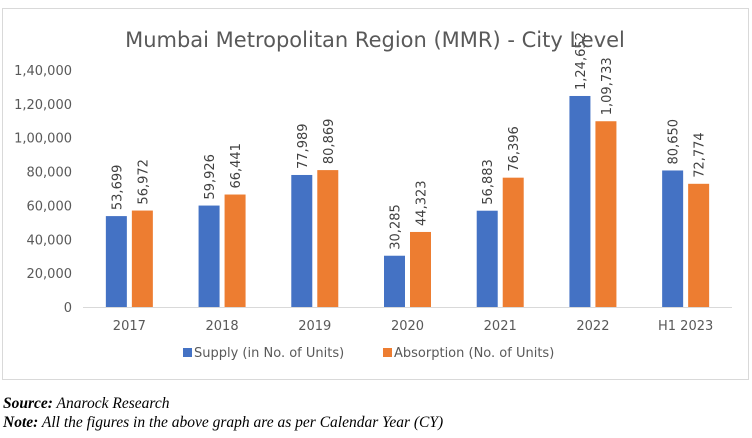 This screenshot has height=438, width=752. What do you see at coordinates (187, 352) in the screenshot?
I see `legend-swatch-supply` at bounding box center [187, 352].